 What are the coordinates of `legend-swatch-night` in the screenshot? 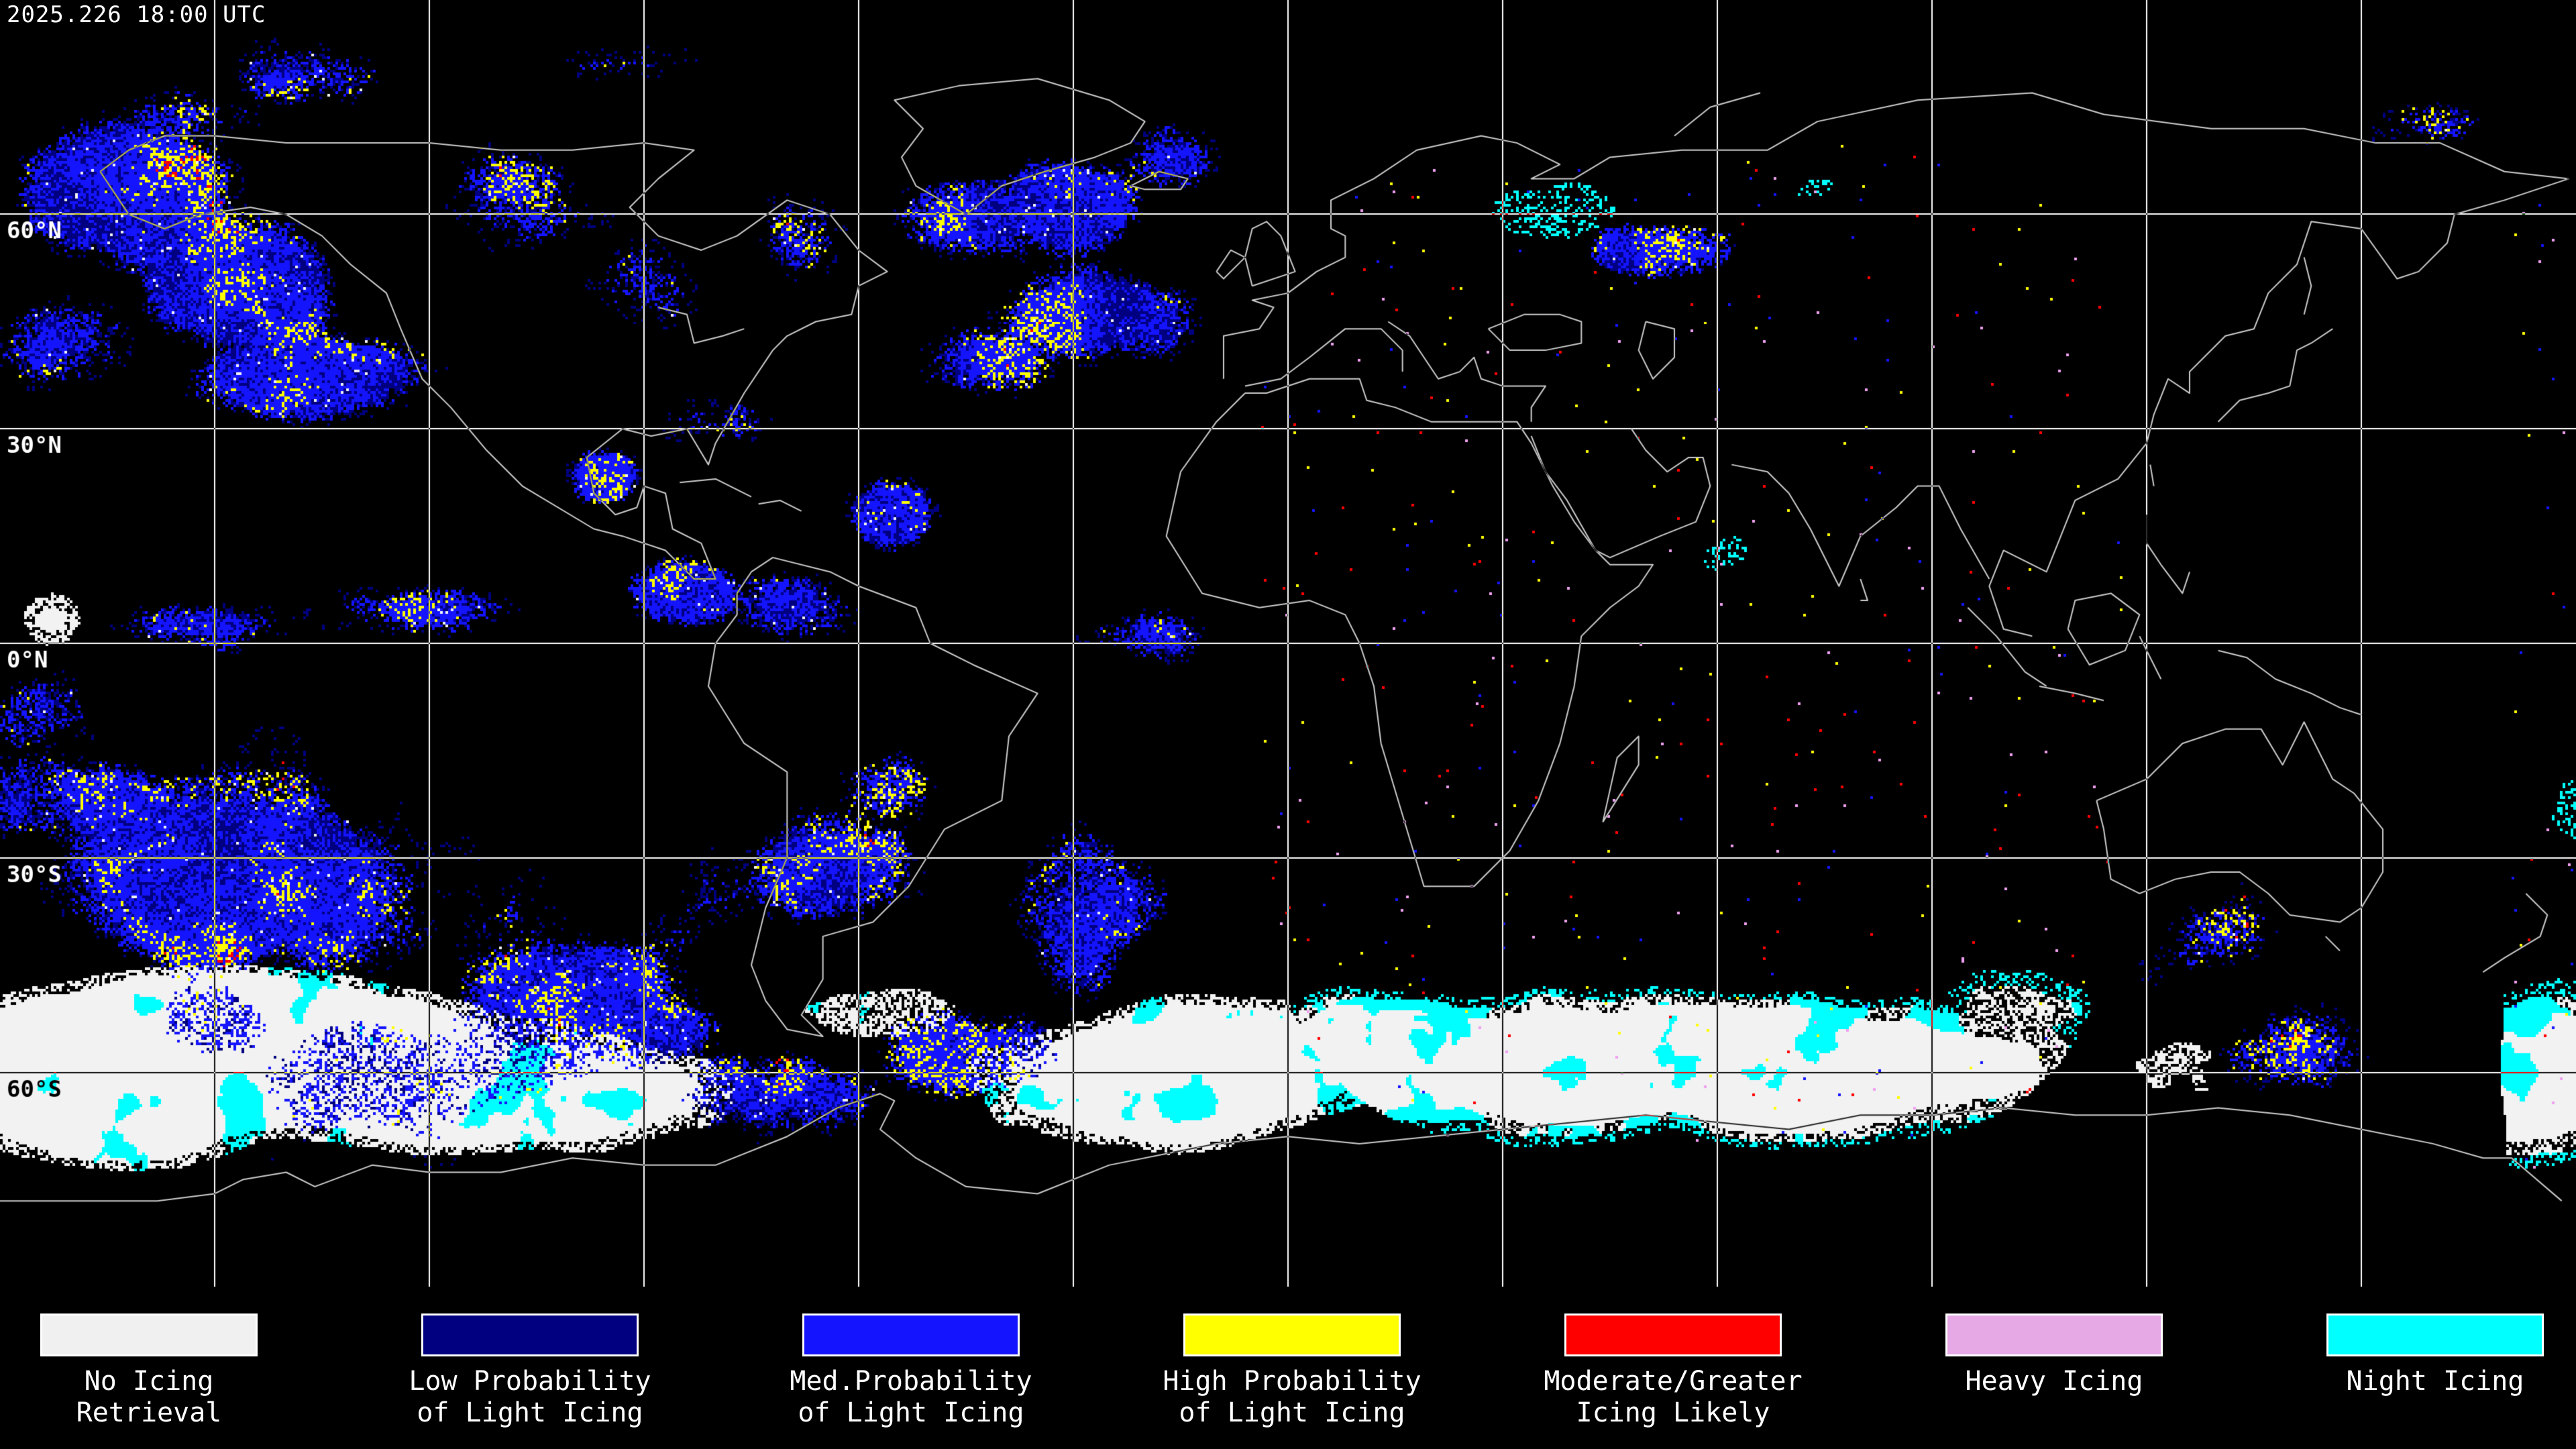 It's located at (2435, 1334).